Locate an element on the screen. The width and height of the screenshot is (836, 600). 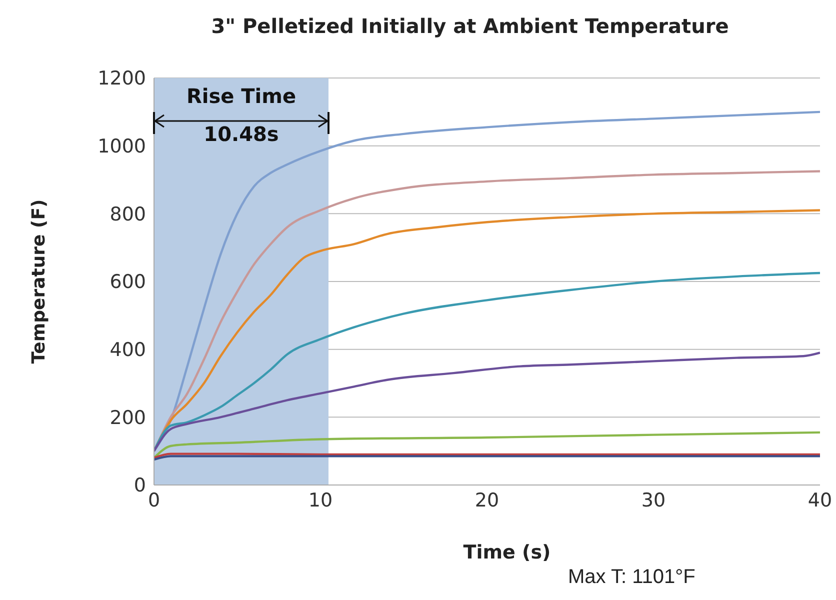
y-tick-label: 400 is located at coordinates (128, 350).